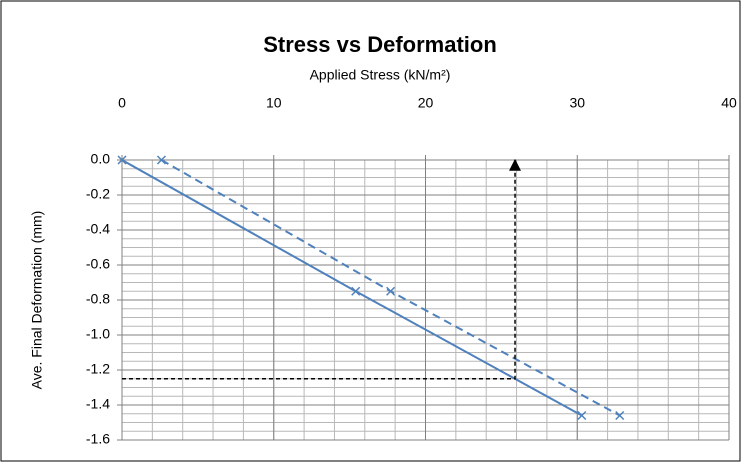 Image resolution: width=742 pixels, height=463 pixels. I want to click on y-tick-label: -0.8, so click(98, 299).